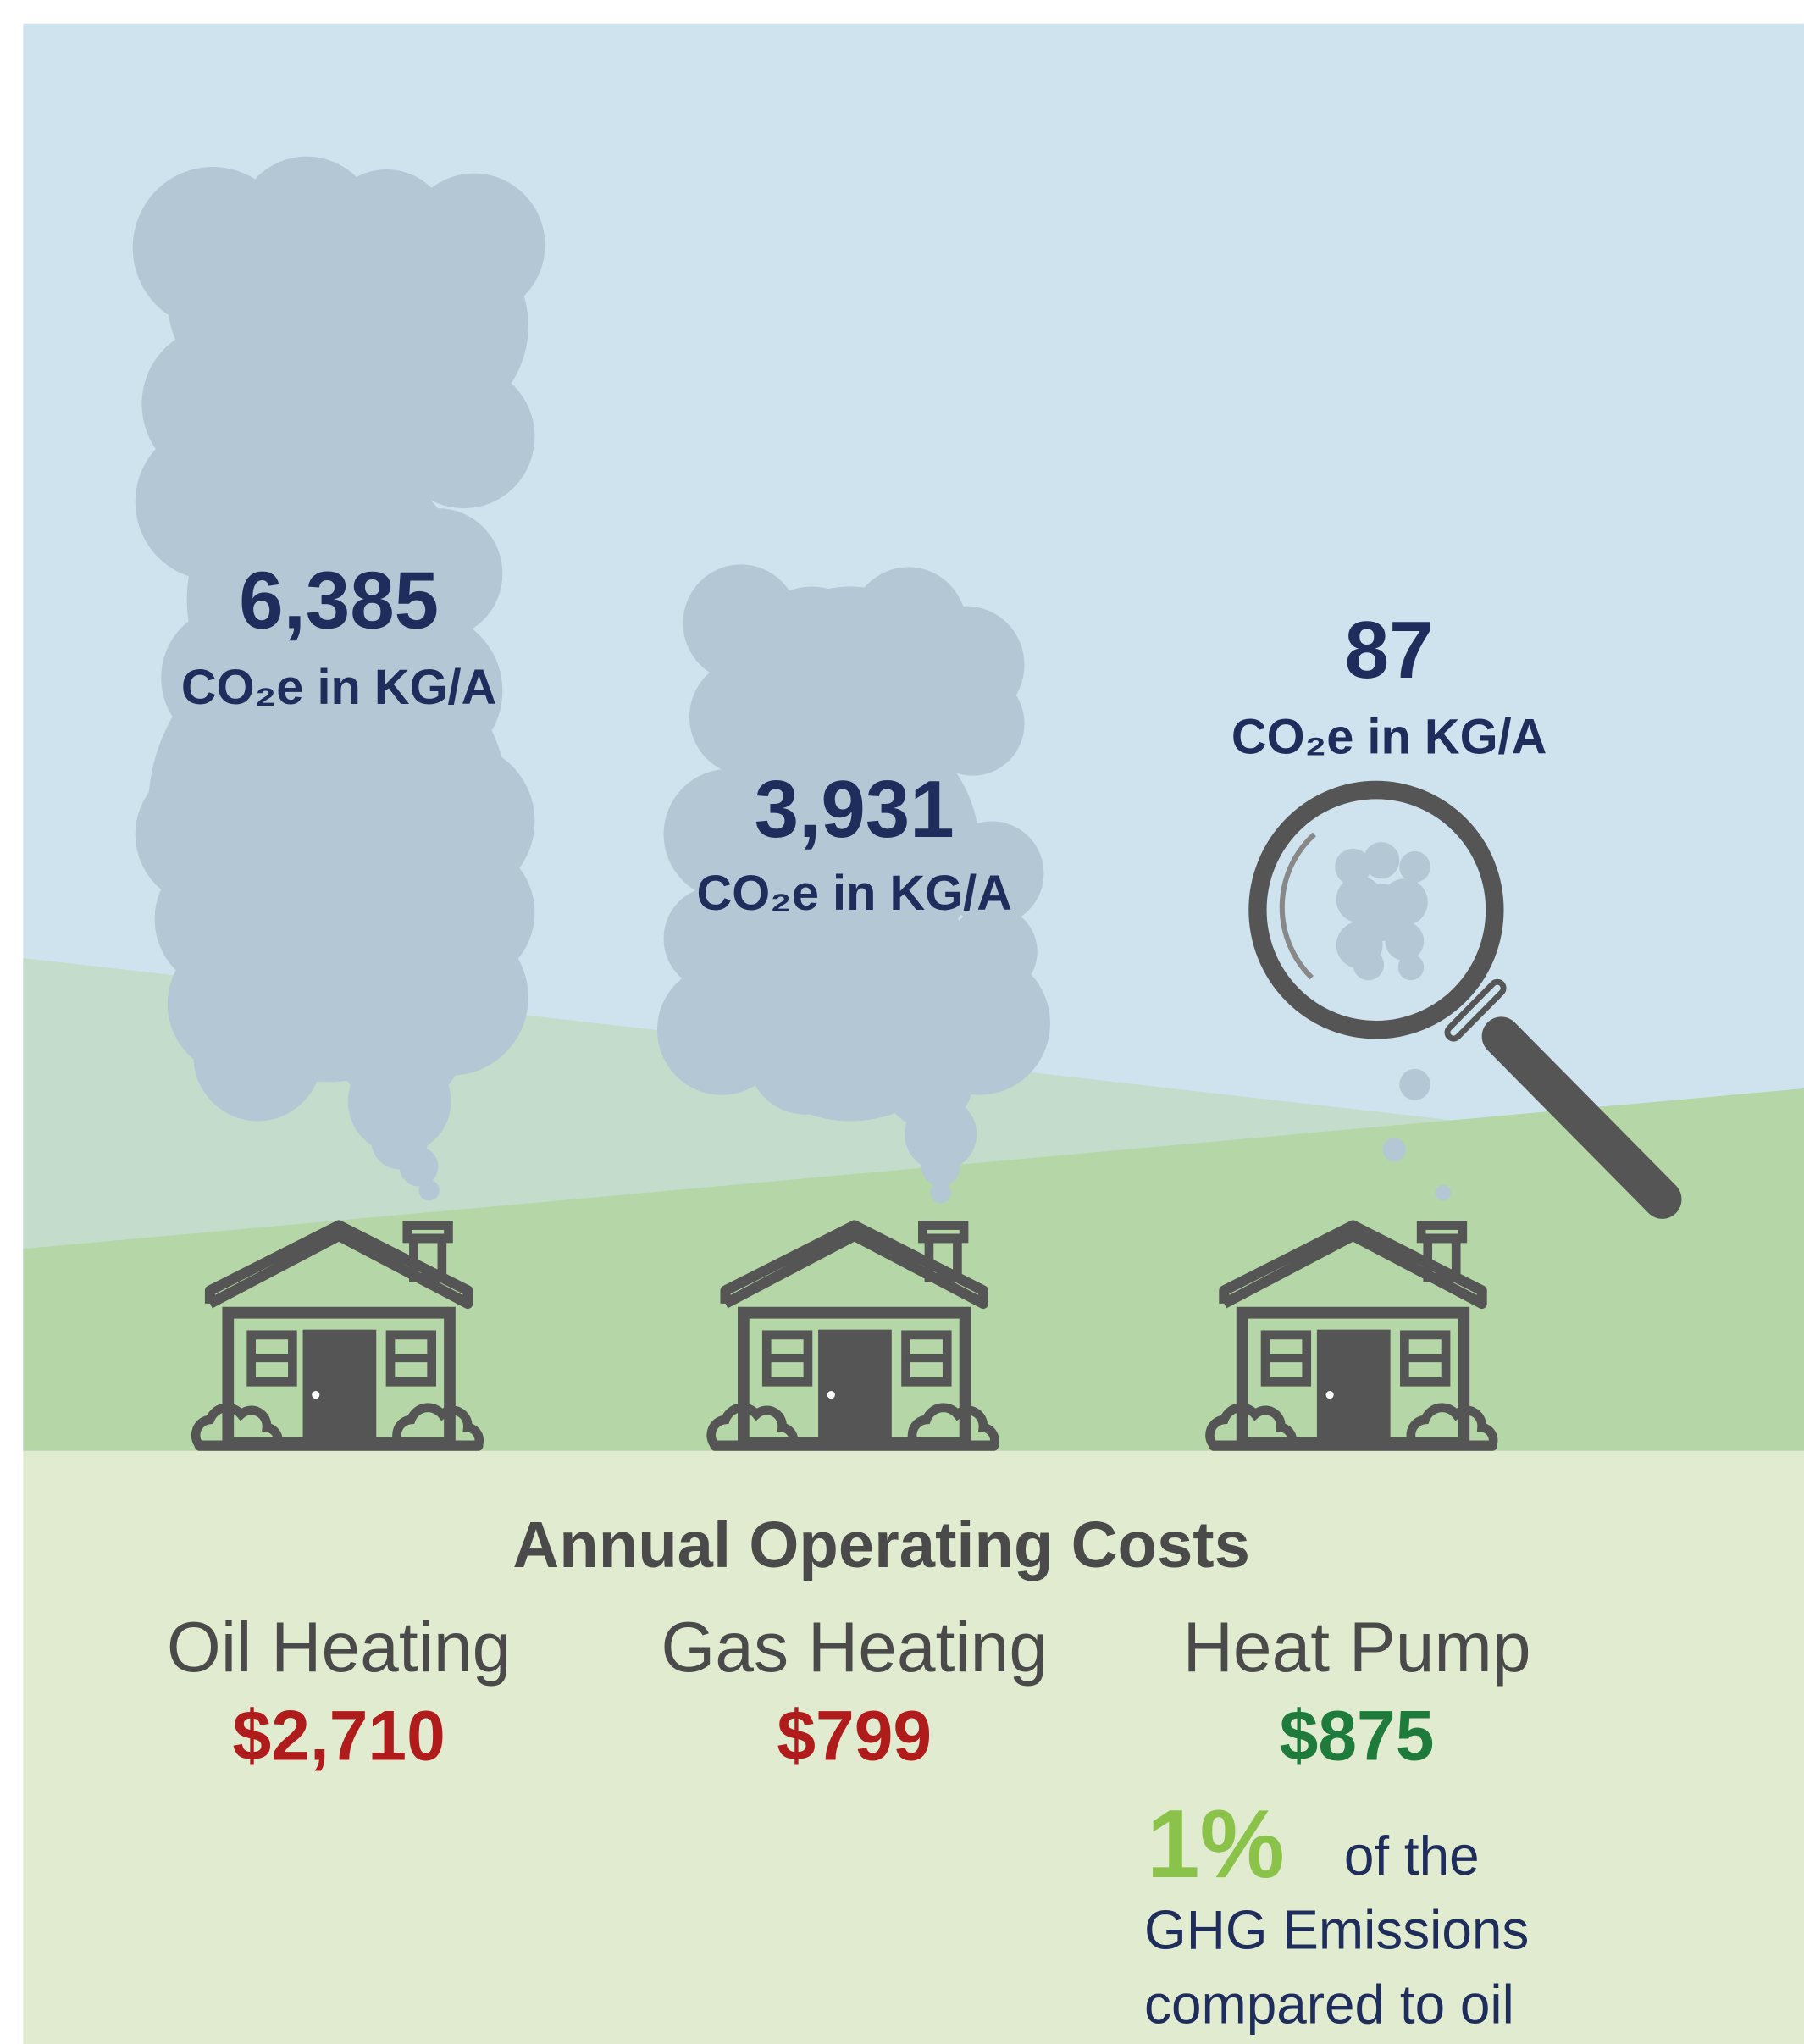 This screenshot has width=1804, height=2044. What do you see at coordinates (1329, 2004) in the screenshot?
I see `note-line: compared to oil` at bounding box center [1329, 2004].